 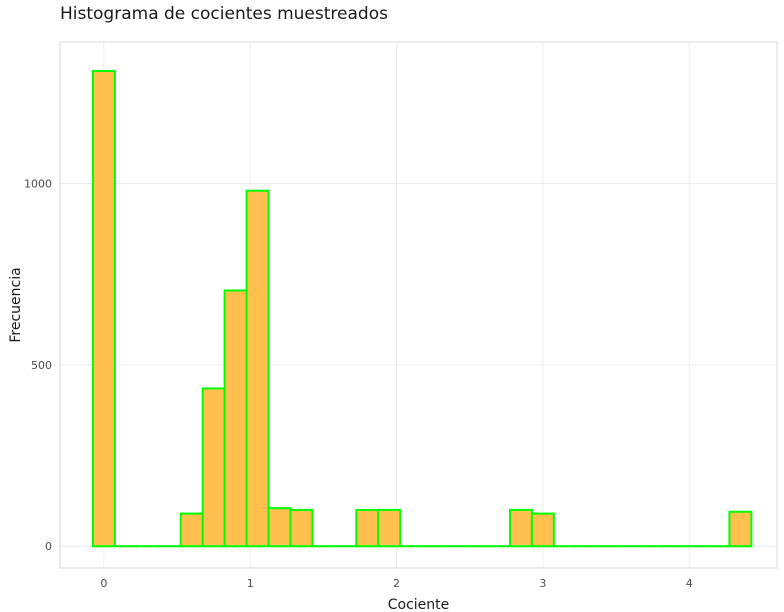 I want to click on x-tick-label: 0, so click(x=103, y=583).